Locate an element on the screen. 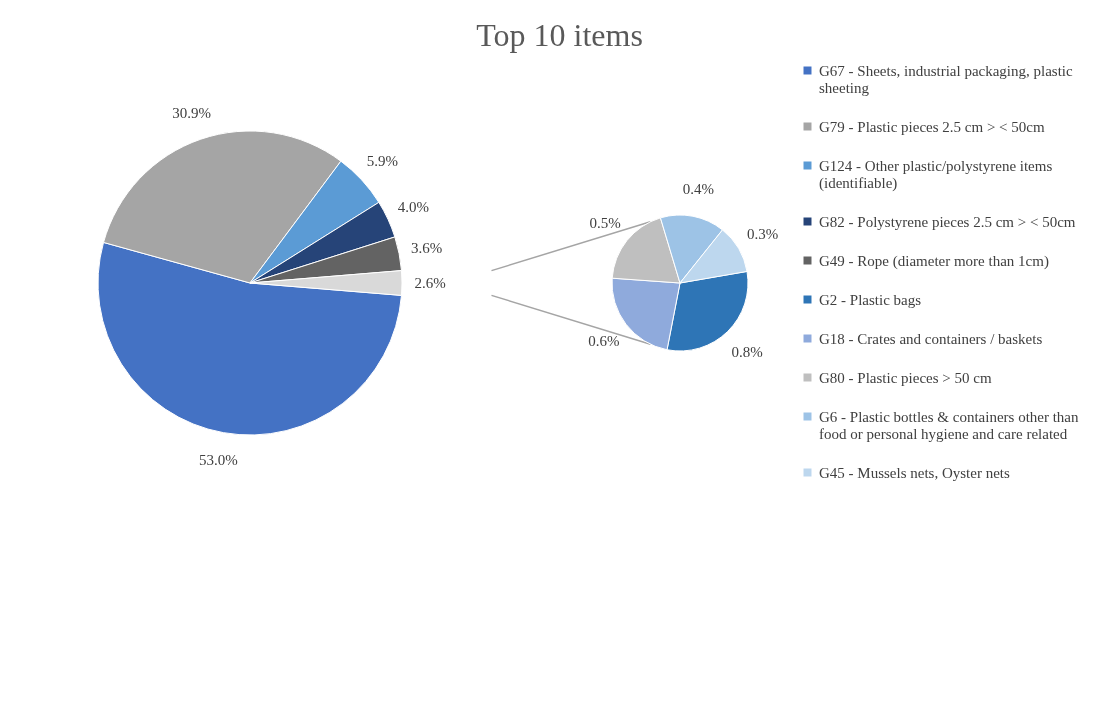 This screenshot has height=706, width=1108. data-label: 0.5% is located at coordinates (605, 223).